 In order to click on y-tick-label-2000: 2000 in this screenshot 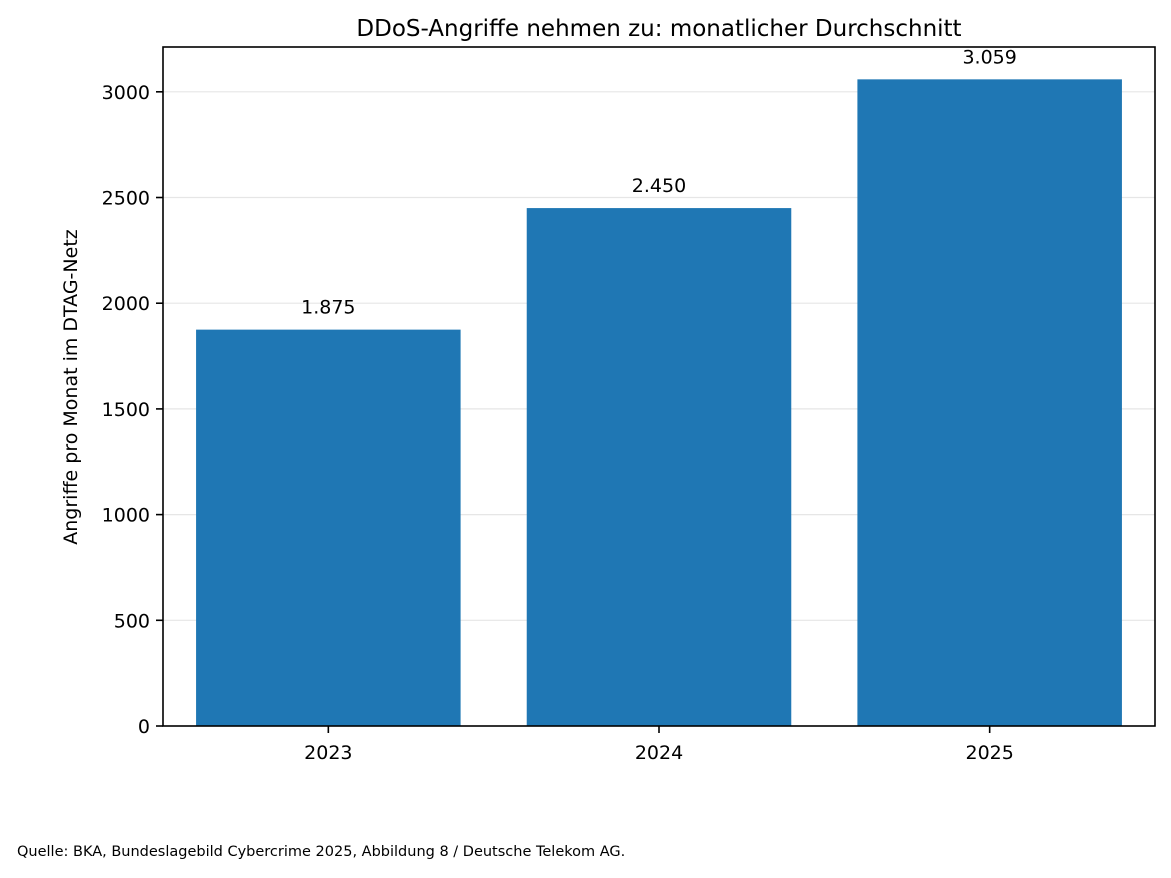, I will do `click(126, 304)`.